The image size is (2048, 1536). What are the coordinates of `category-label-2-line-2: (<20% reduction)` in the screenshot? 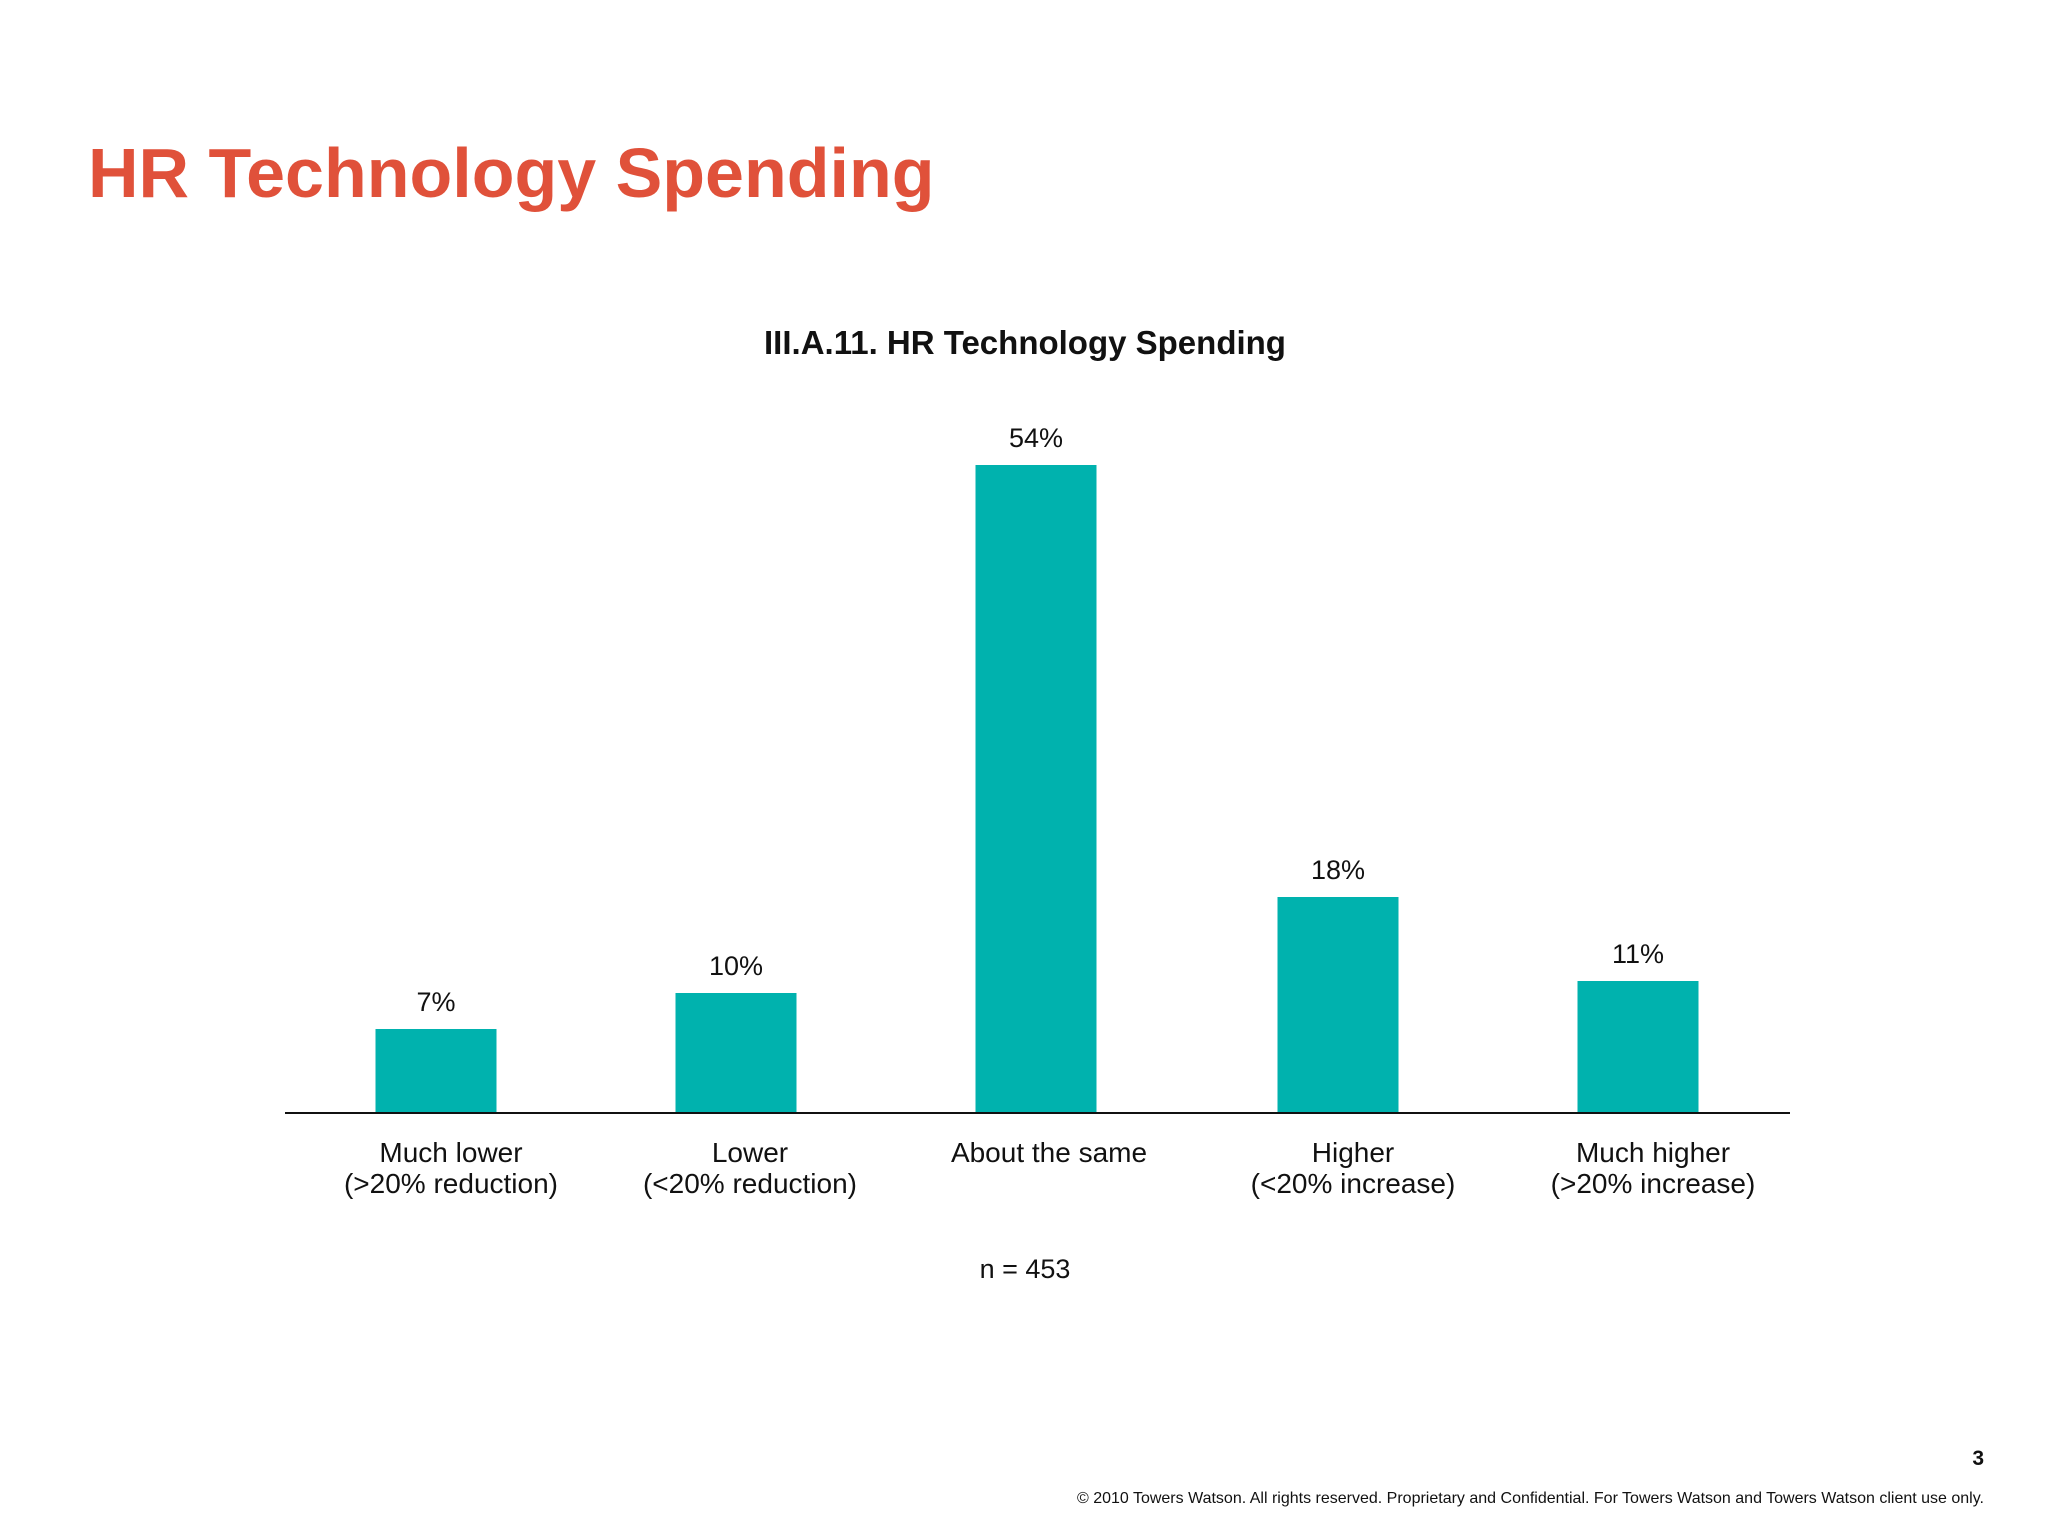 It's located at (750, 1183).